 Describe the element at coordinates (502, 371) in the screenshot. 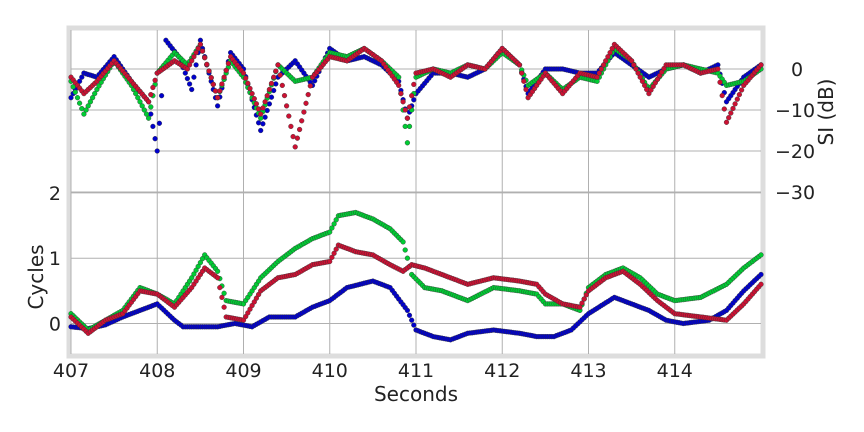

I see `x-tick-label: 412` at that location.